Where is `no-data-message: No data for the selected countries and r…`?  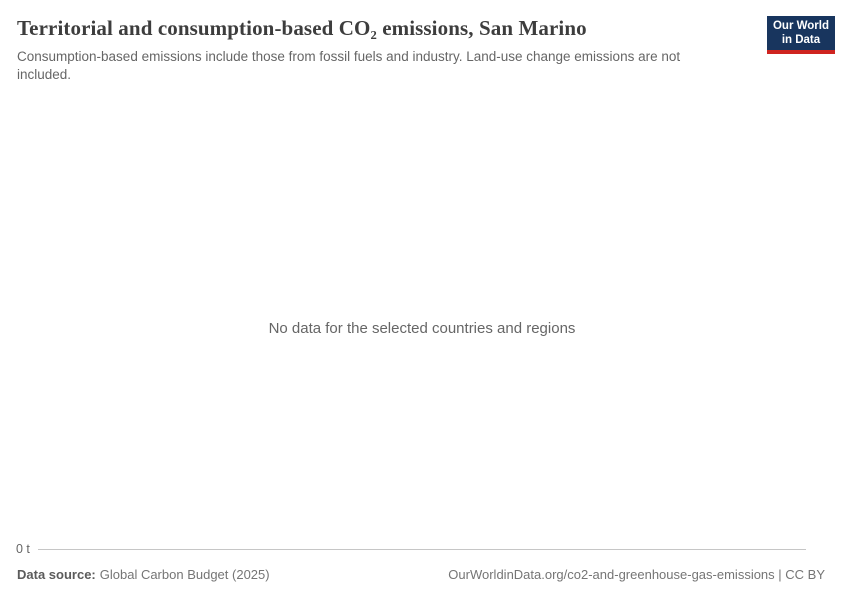
no-data-message: No data for the selected countries and r… is located at coordinates (422, 328).